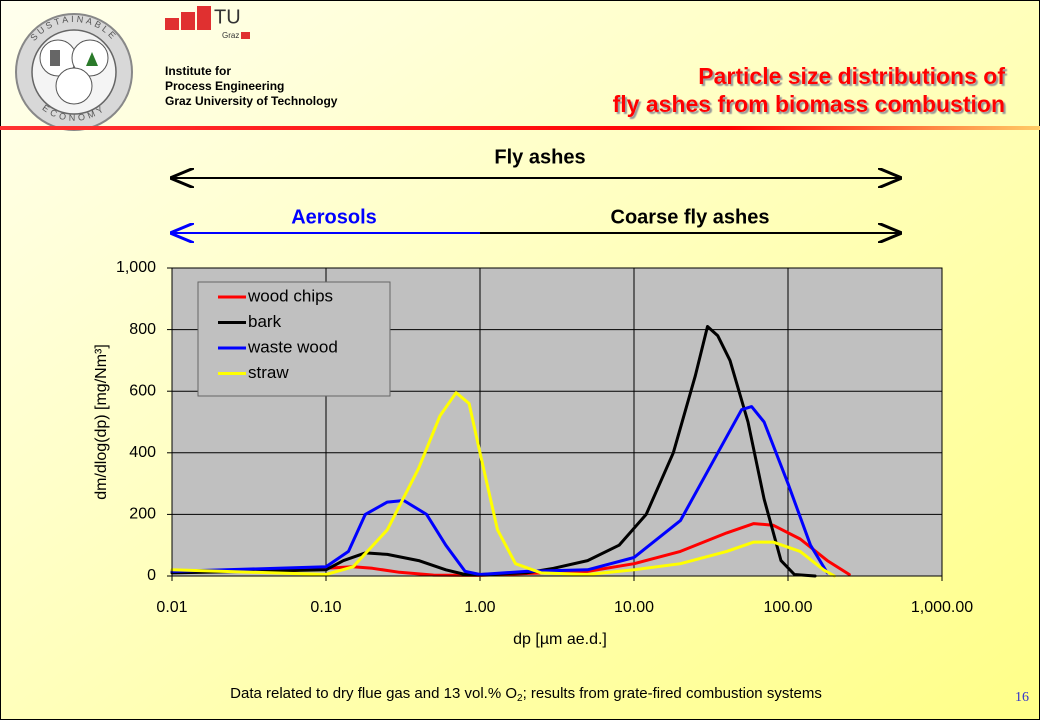 This screenshot has height=720, width=1040. What do you see at coordinates (171, 607) in the screenshot?
I see `x-tick-label: 0.01` at bounding box center [171, 607].